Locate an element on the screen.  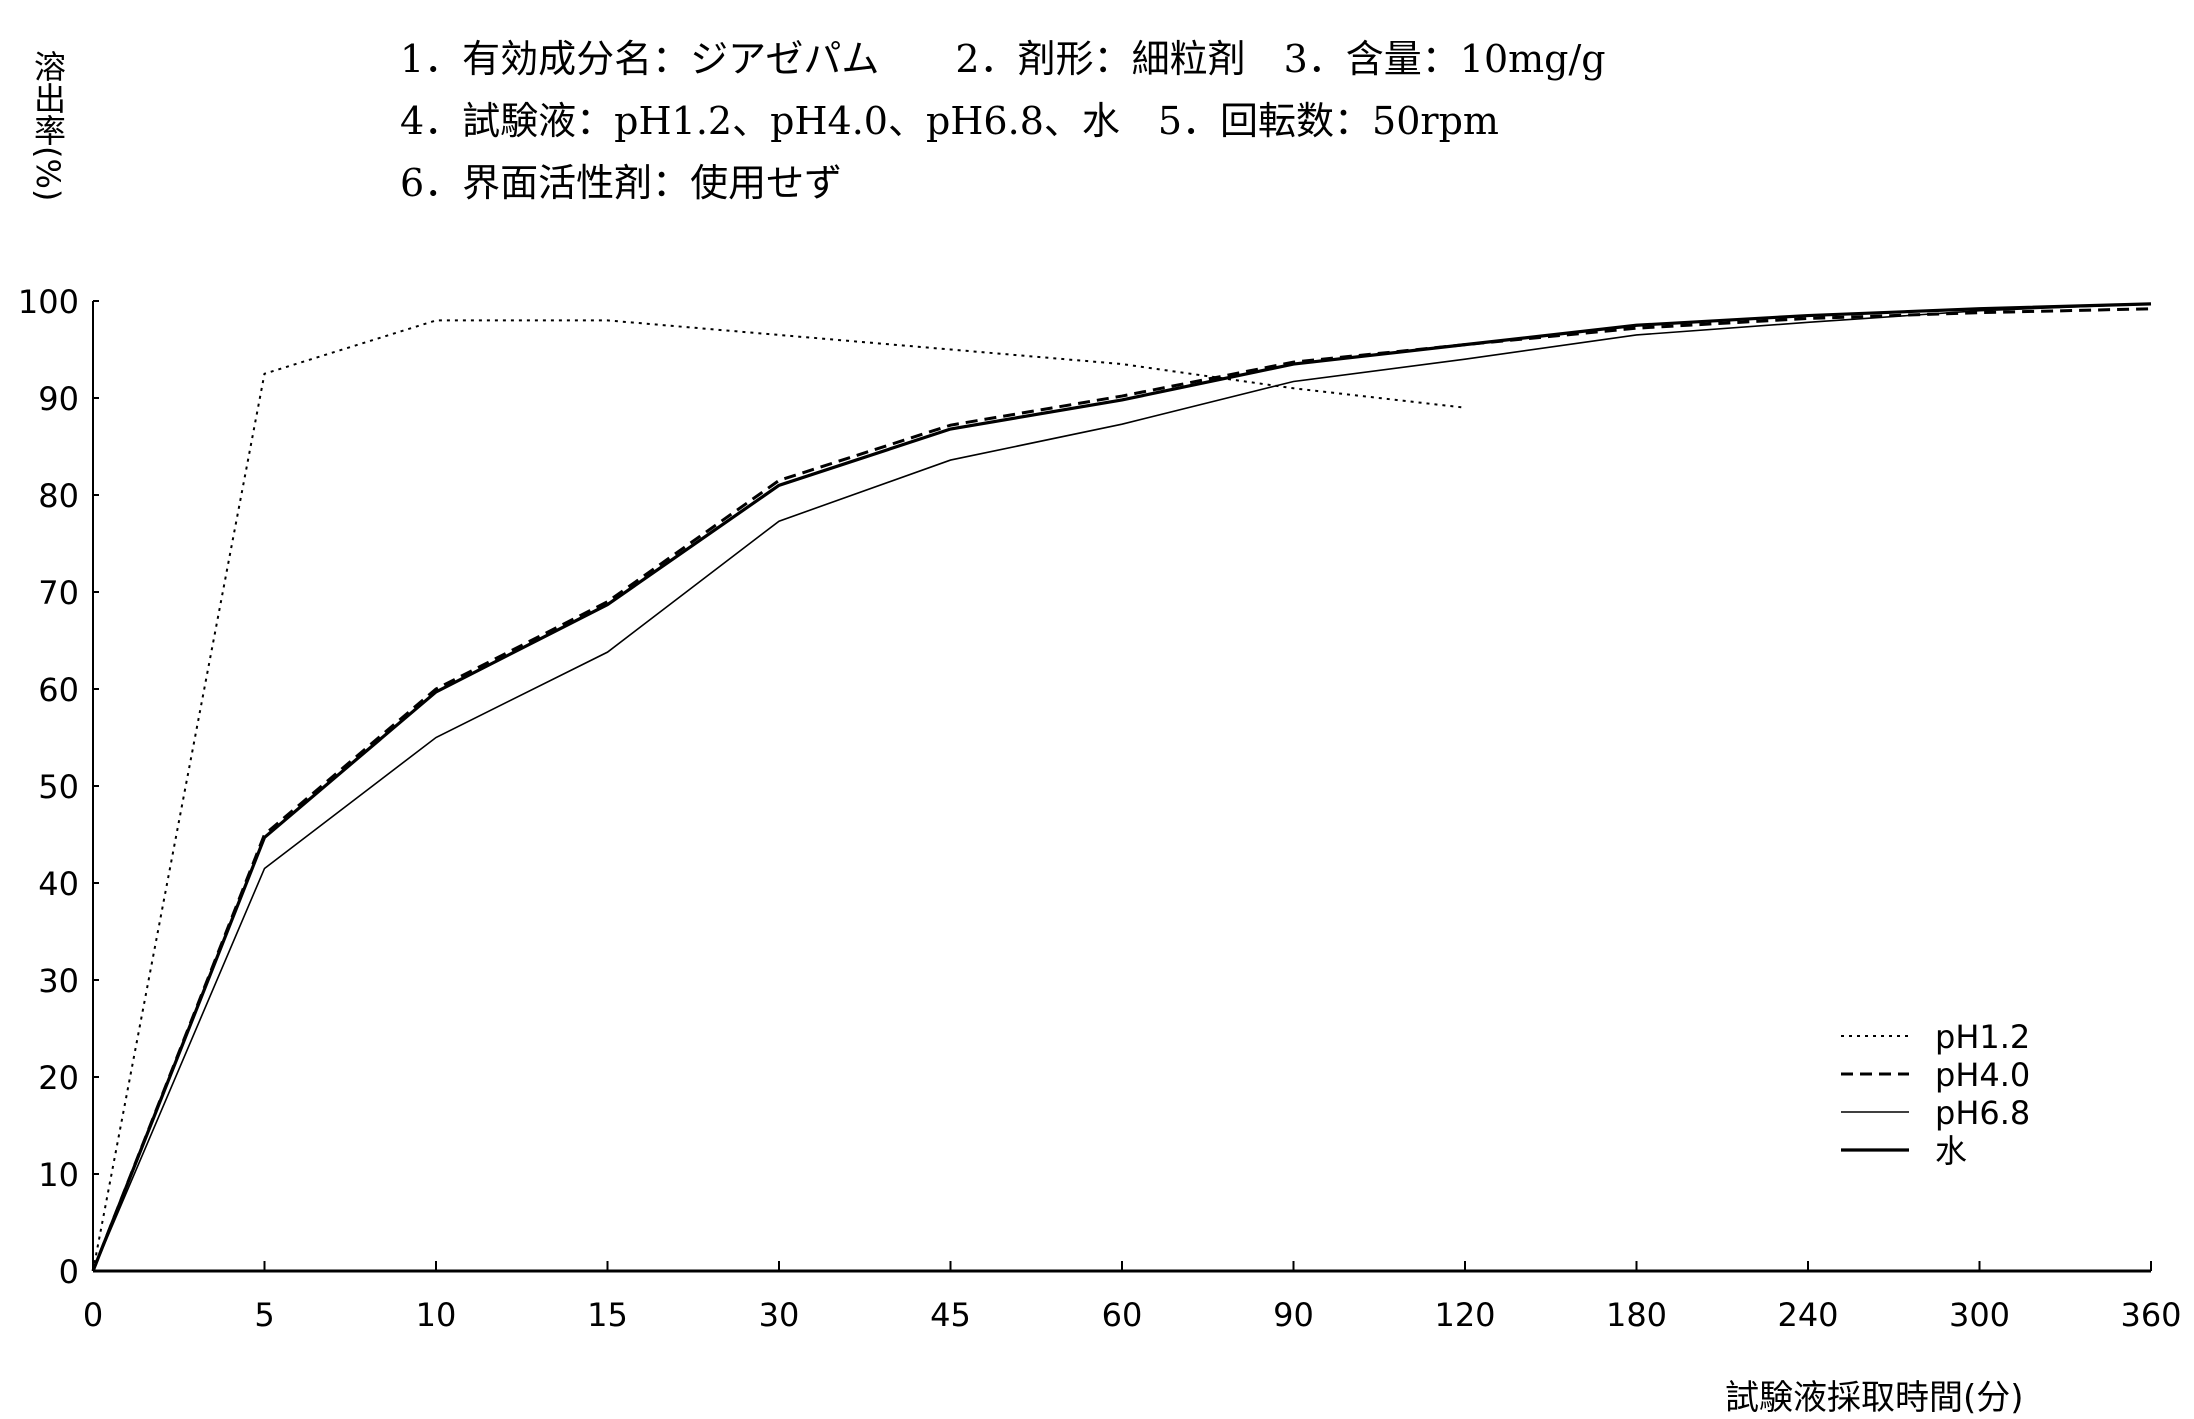
x-tick-label: 240 is located at coordinates (1807, 1315).